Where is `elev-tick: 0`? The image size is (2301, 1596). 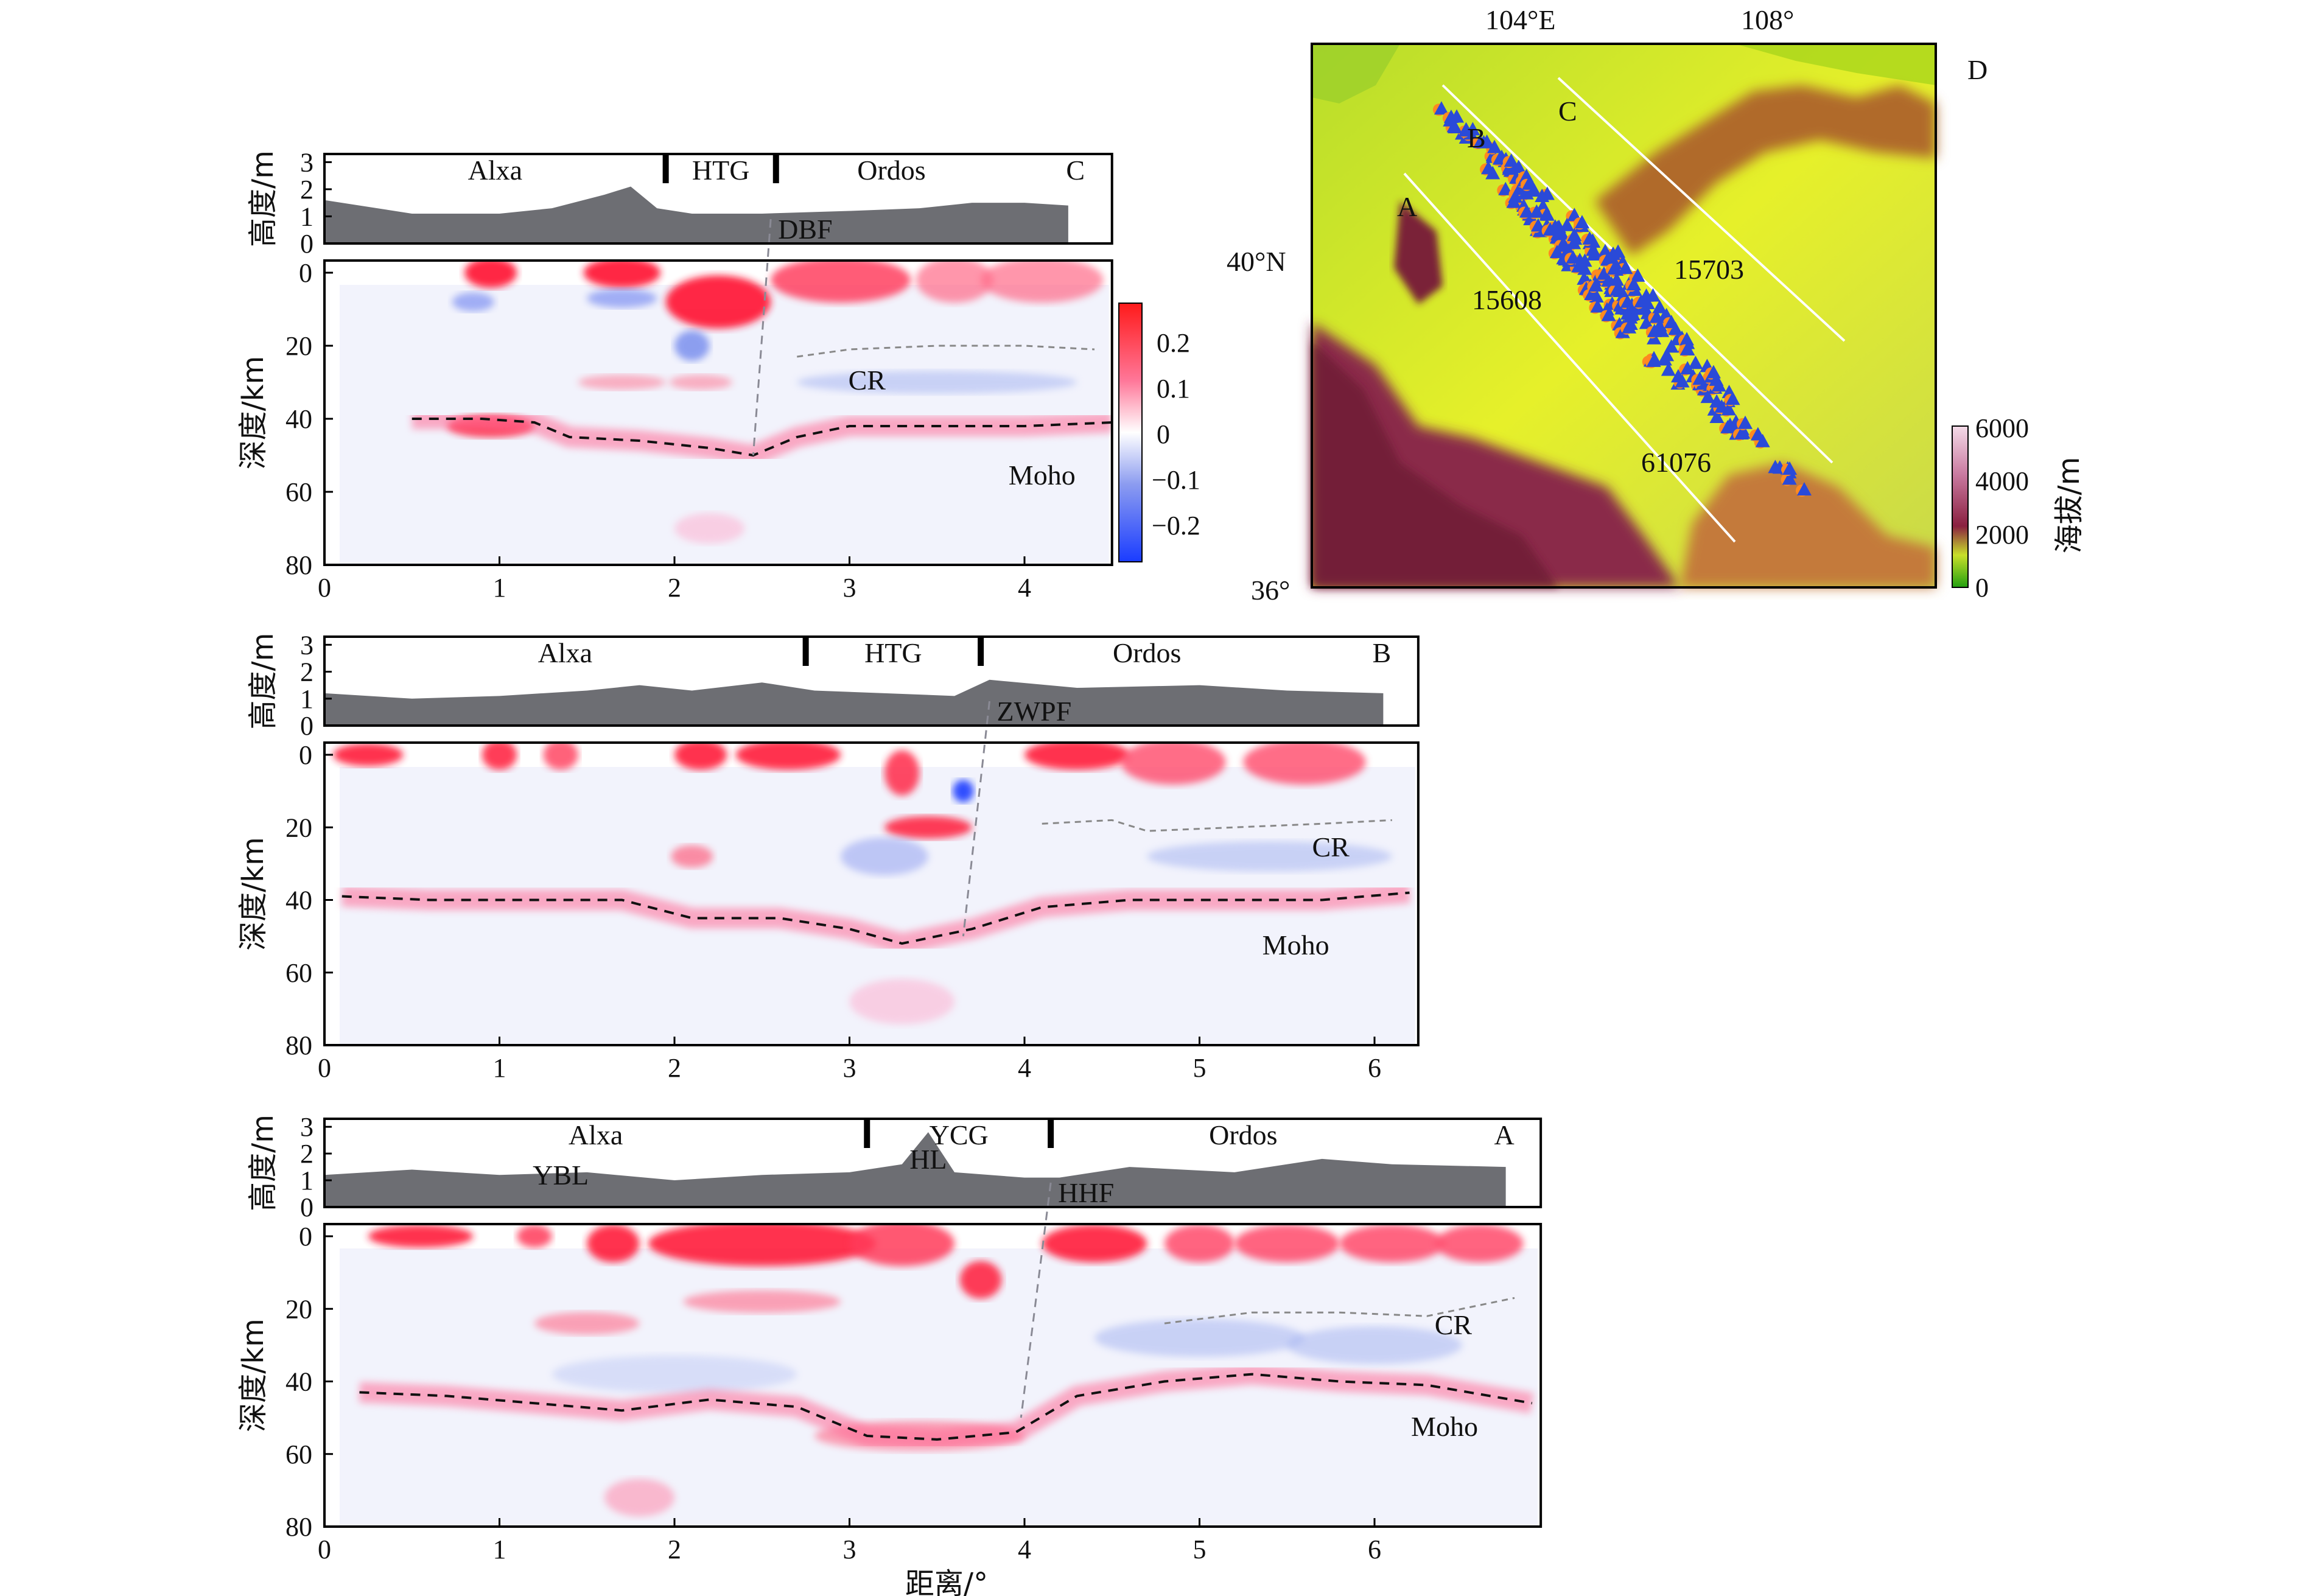
elev-tick: 0 is located at coordinates (306, 244).